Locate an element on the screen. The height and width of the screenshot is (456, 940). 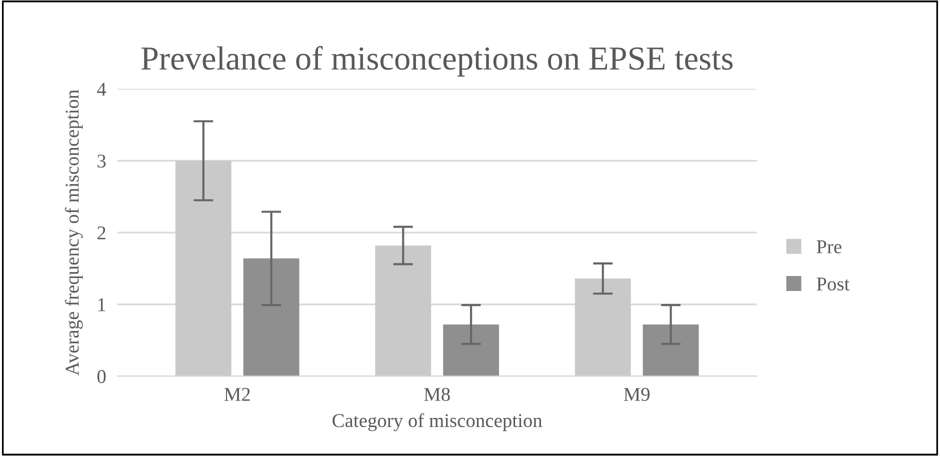
y-tick-label: 0 is located at coordinates (101, 377).